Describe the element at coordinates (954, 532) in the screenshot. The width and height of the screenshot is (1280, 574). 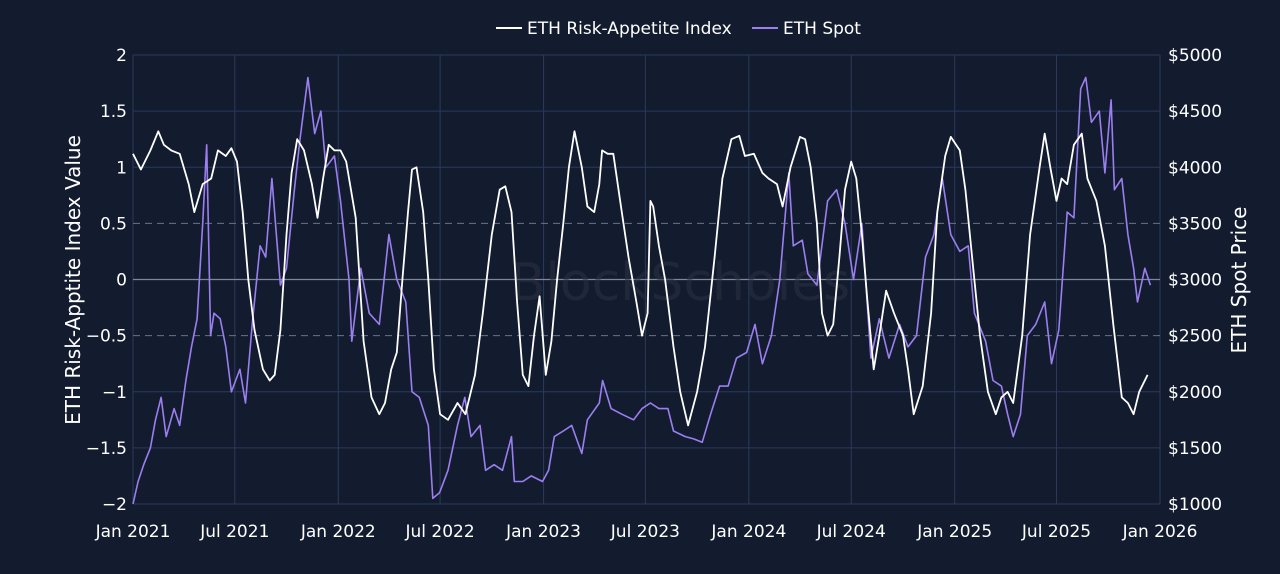
I see `x-tick-label-8: Jan 2025` at that location.